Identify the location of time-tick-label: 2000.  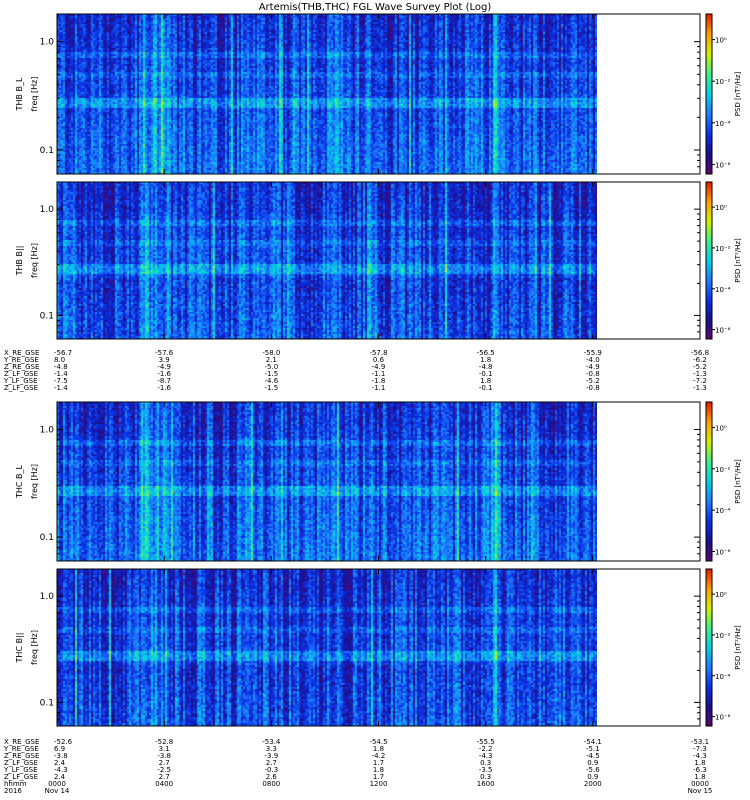
(593, 784).